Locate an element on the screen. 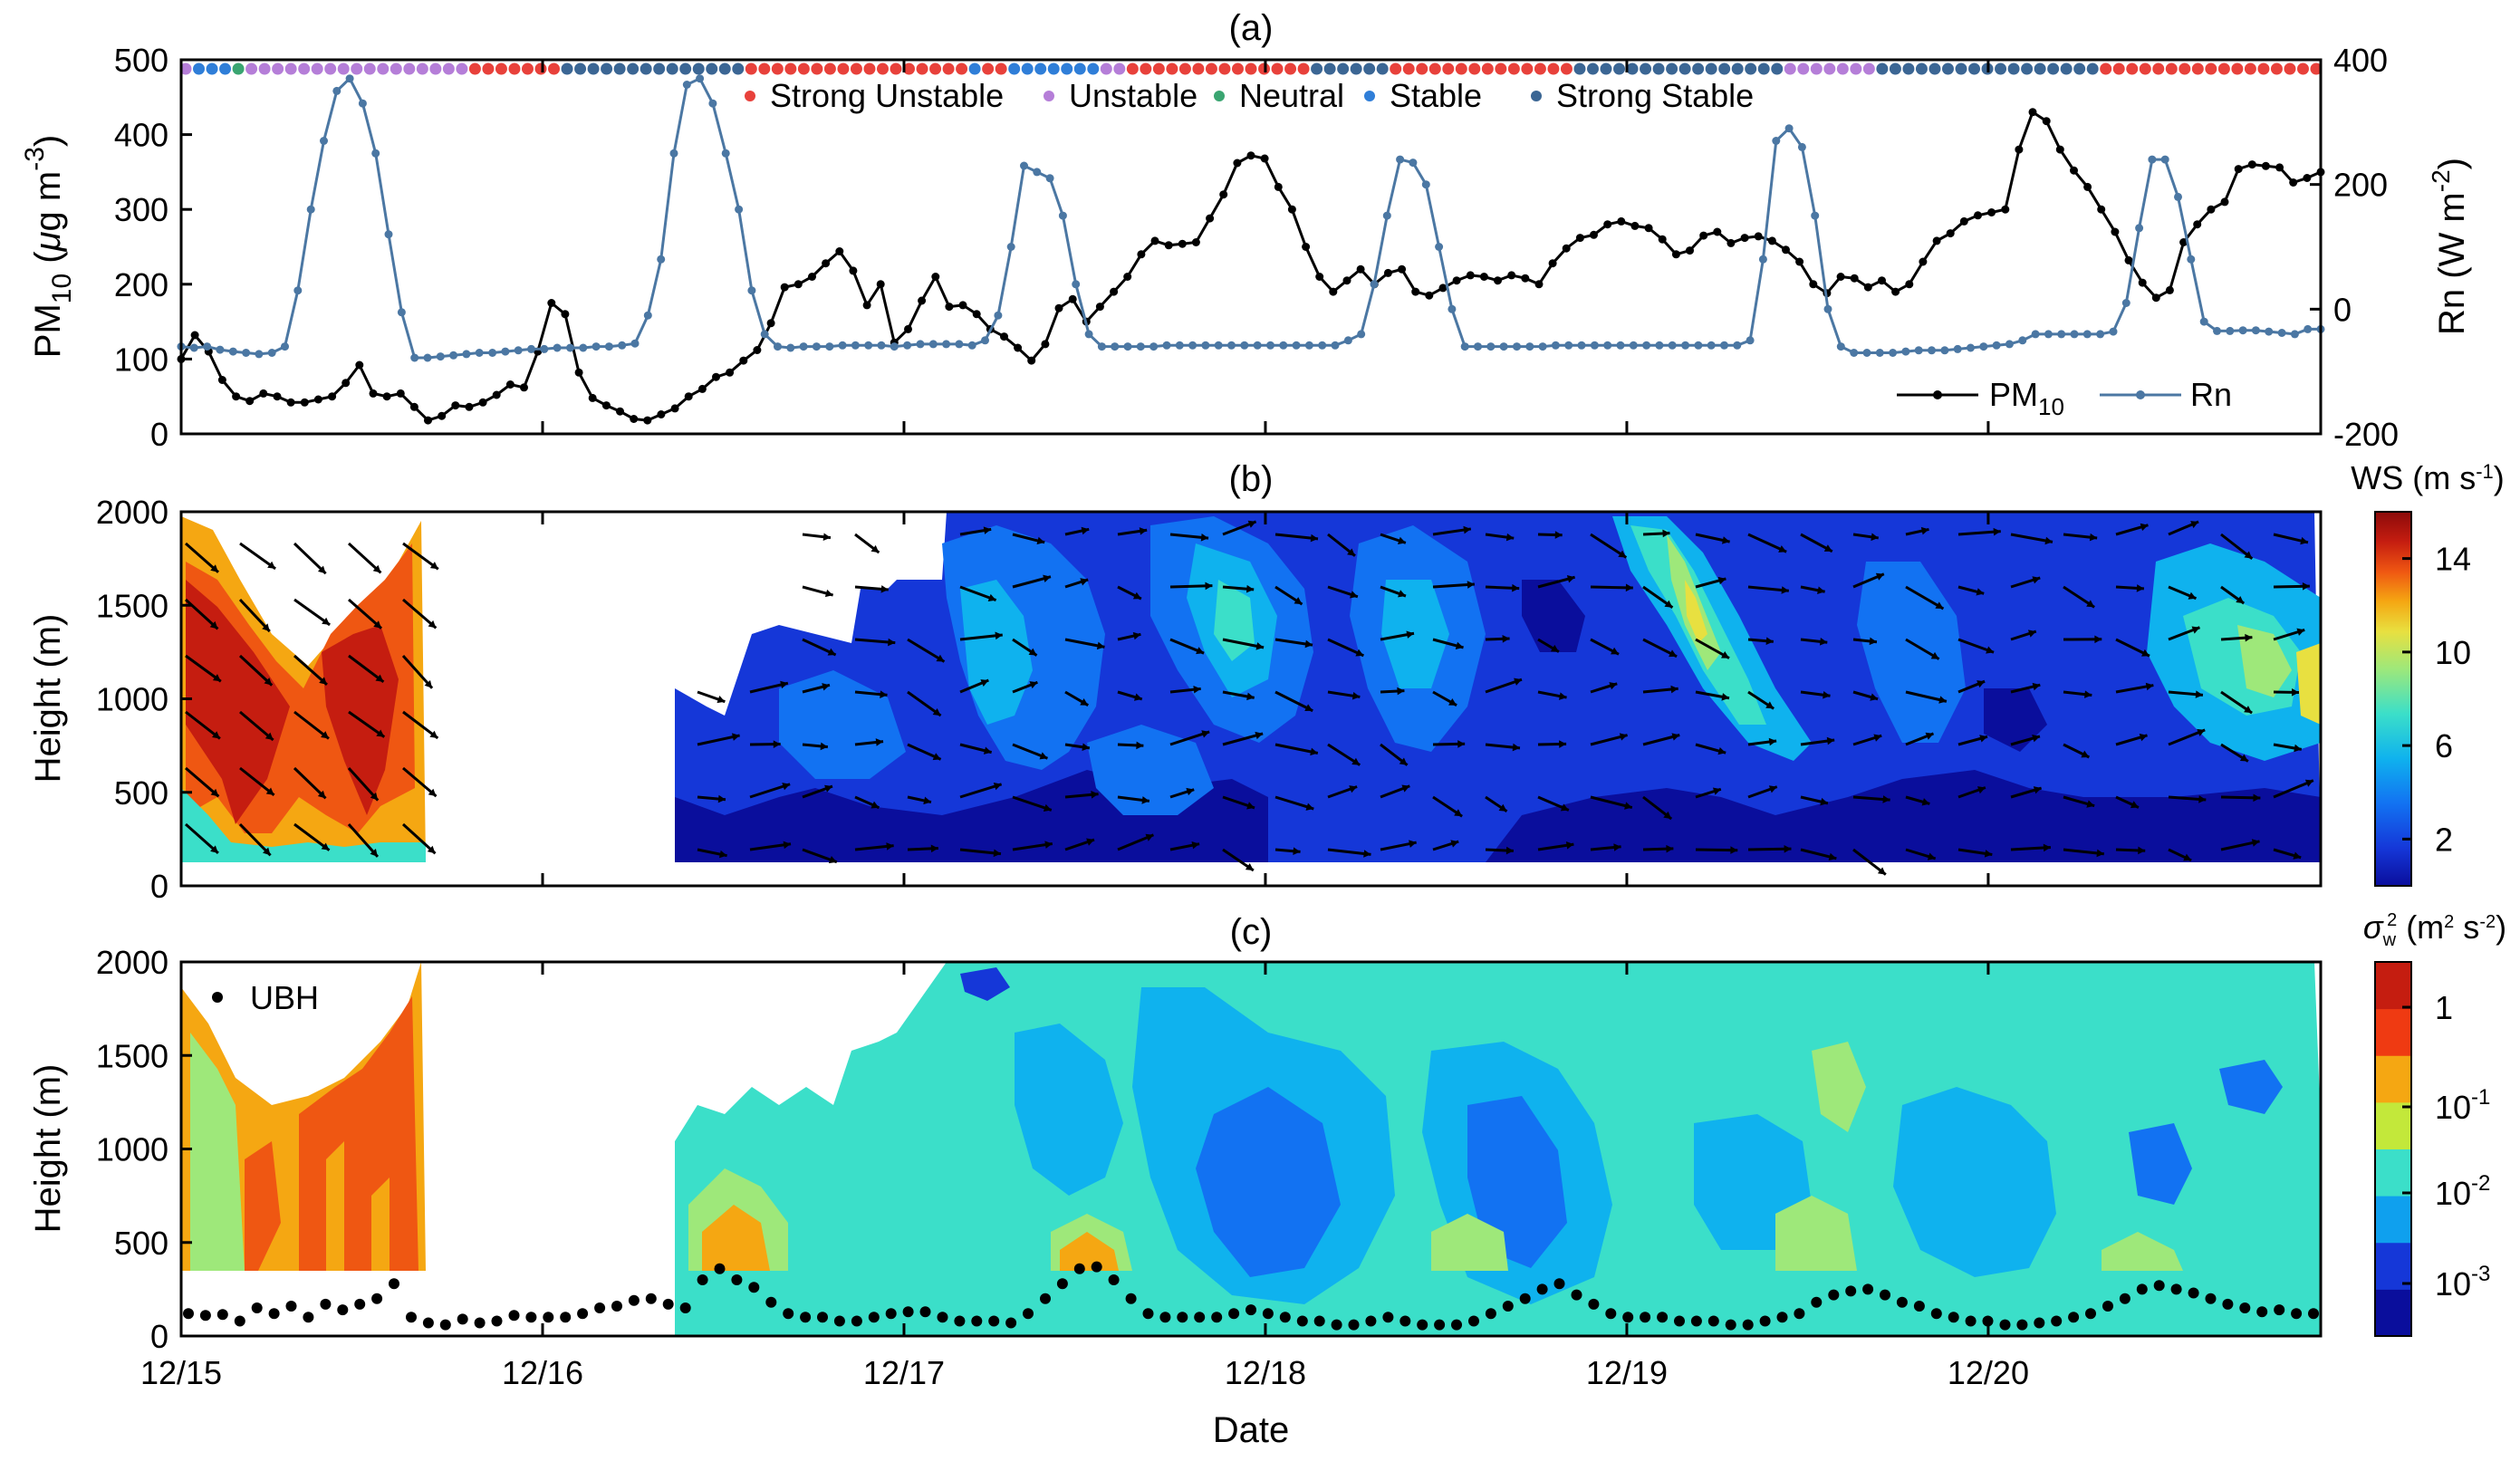 This screenshot has height=1461, width=2520. panel-a-title: (a) is located at coordinates (1251, 28).